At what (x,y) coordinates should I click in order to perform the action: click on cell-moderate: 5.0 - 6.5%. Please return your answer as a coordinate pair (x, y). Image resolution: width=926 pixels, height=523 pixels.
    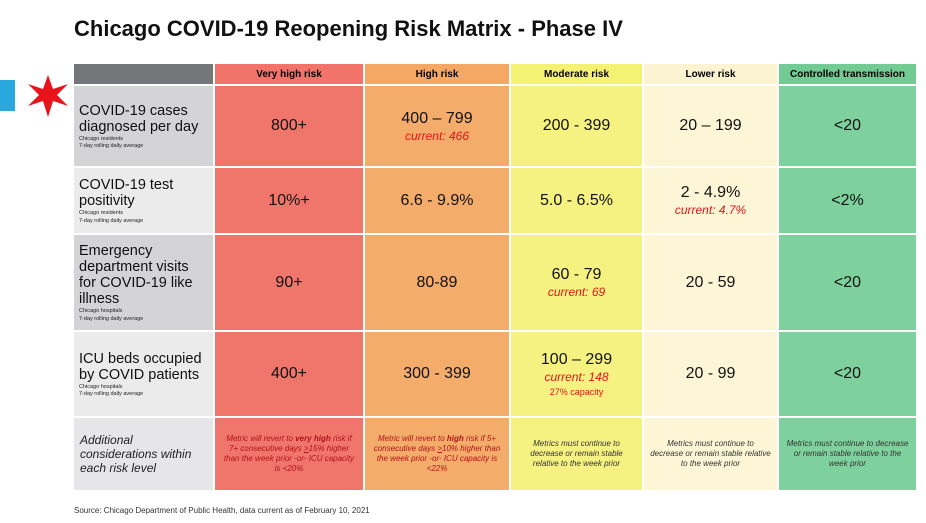
    Looking at the image, I should click on (576, 200).